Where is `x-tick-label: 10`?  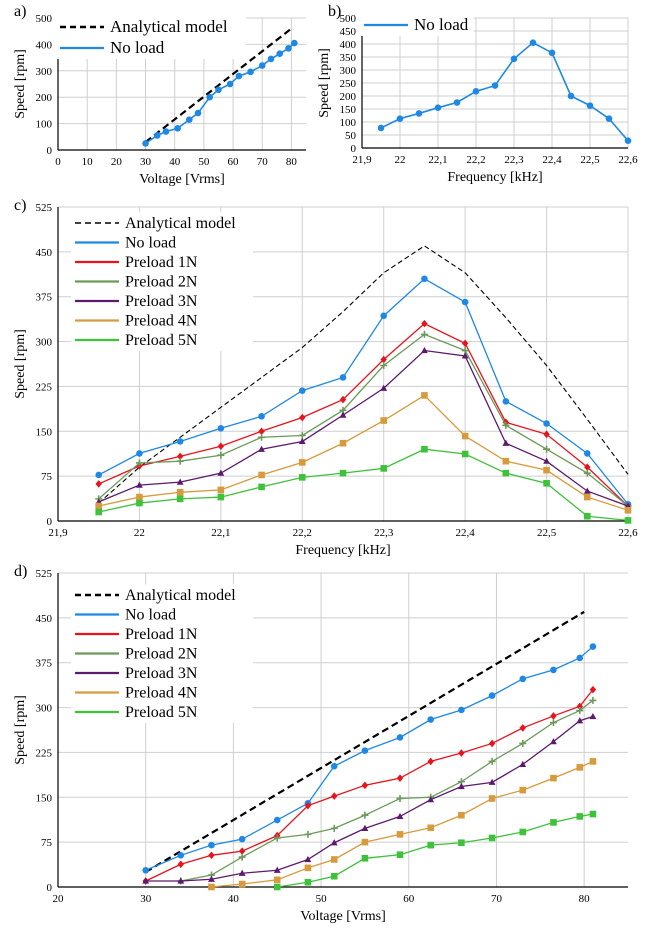 x-tick-label: 10 is located at coordinates (88, 162).